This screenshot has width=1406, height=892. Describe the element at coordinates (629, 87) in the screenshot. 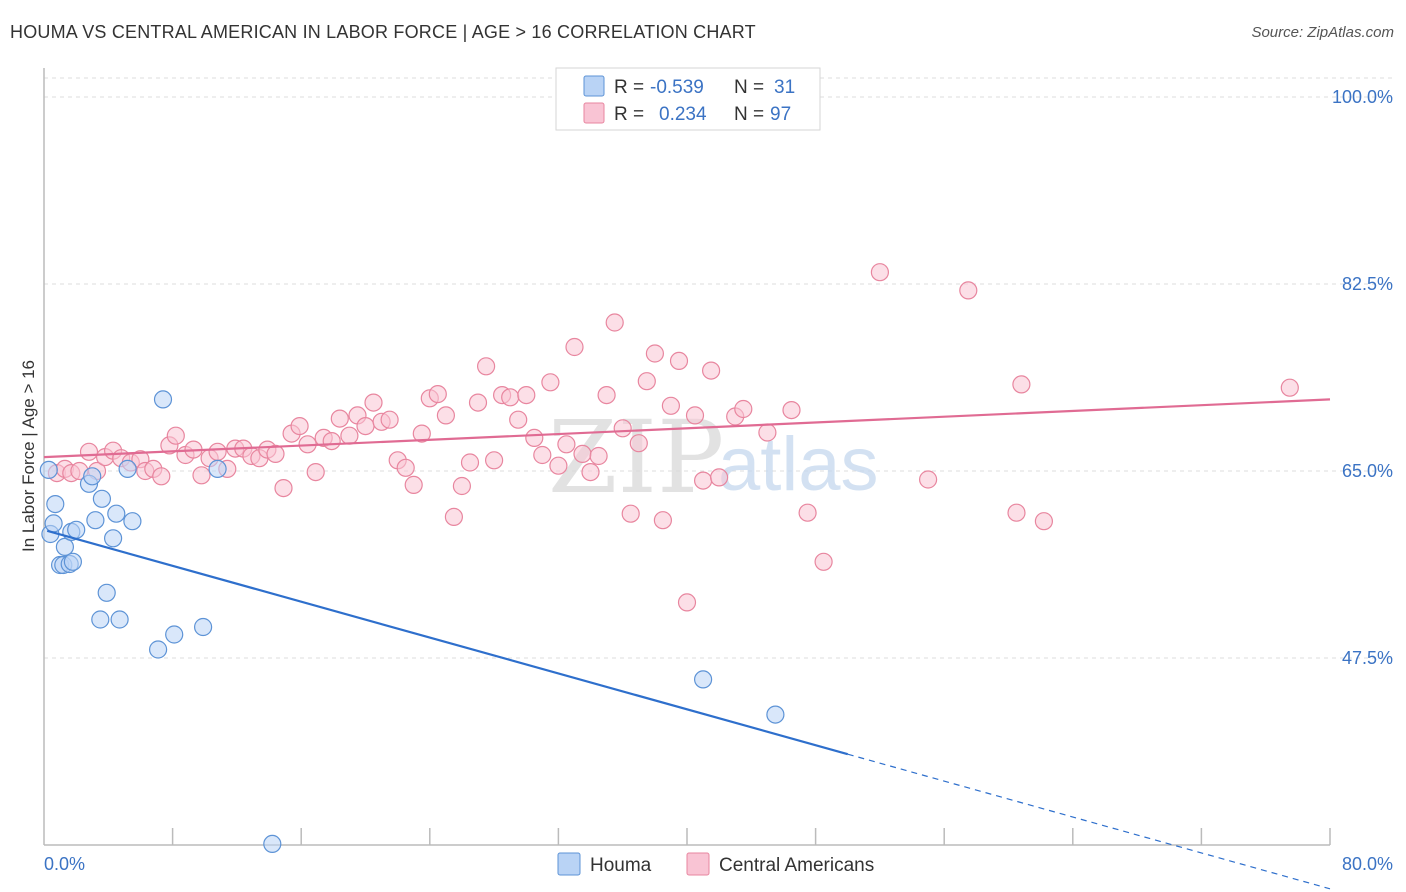

I see `legend-houma-r-label: R =` at that location.